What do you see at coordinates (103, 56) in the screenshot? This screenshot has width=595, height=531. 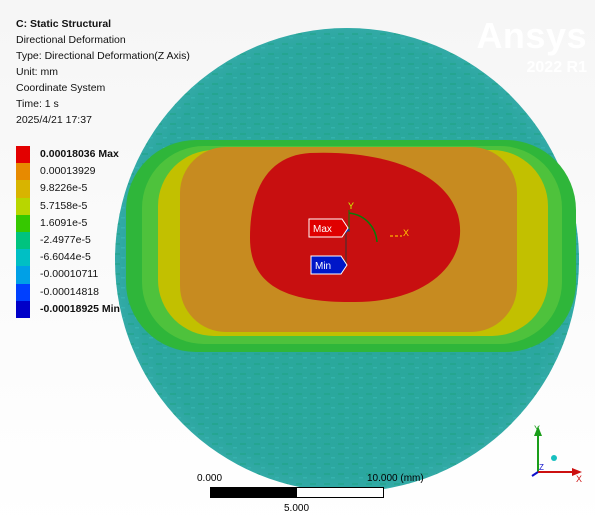 I see `result-type: Type: Directional Deformation(Z Axis)` at bounding box center [103, 56].